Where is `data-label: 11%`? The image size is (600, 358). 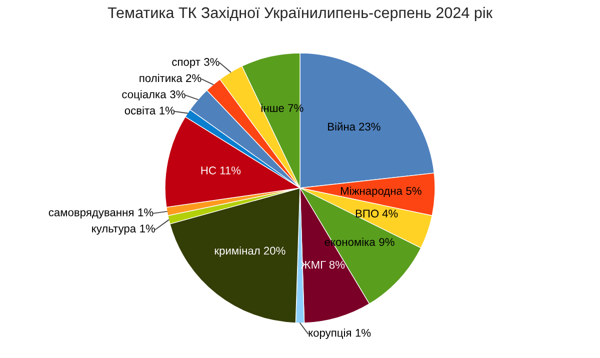
data-label: 11% is located at coordinates (230, 170).